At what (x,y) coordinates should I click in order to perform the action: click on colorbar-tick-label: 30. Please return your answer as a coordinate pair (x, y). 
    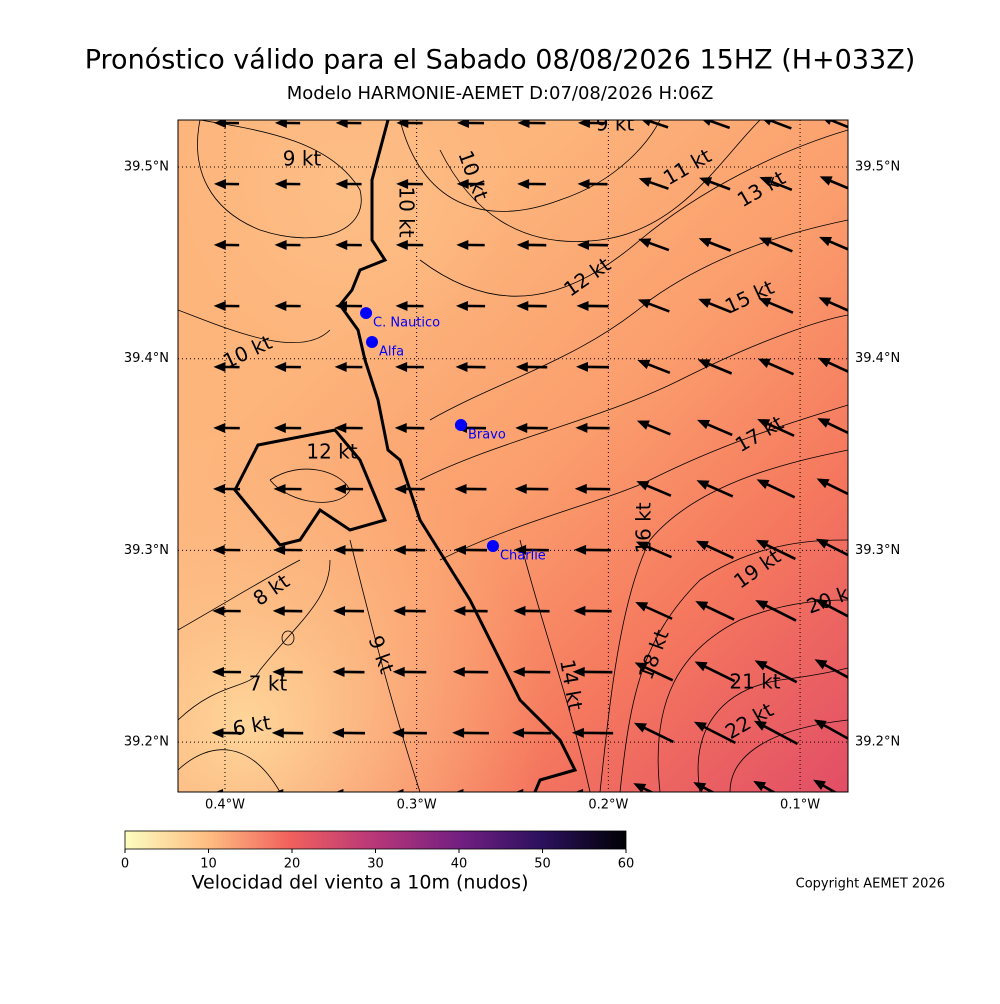
    Looking at the image, I should click on (375, 864).